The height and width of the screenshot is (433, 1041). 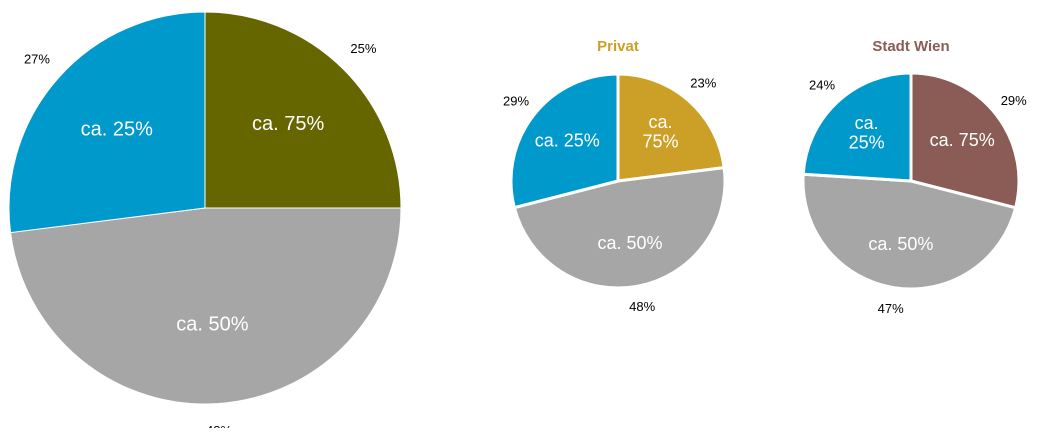 I want to click on value-label: 27%, so click(x=37, y=58).